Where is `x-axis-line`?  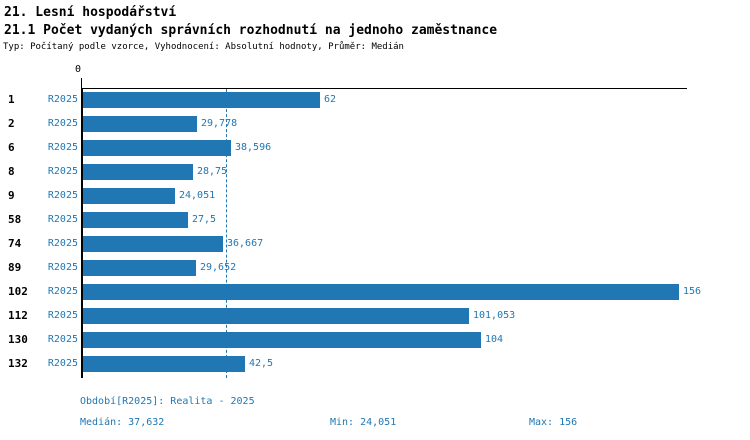 x-axis-line is located at coordinates (384, 88).